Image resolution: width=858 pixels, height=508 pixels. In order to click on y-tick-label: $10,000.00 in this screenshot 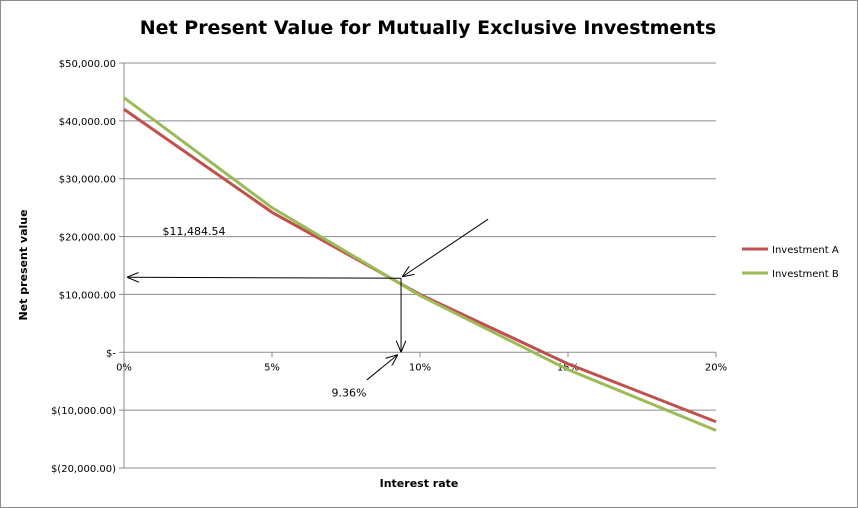, I will do `click(87, 295)`.